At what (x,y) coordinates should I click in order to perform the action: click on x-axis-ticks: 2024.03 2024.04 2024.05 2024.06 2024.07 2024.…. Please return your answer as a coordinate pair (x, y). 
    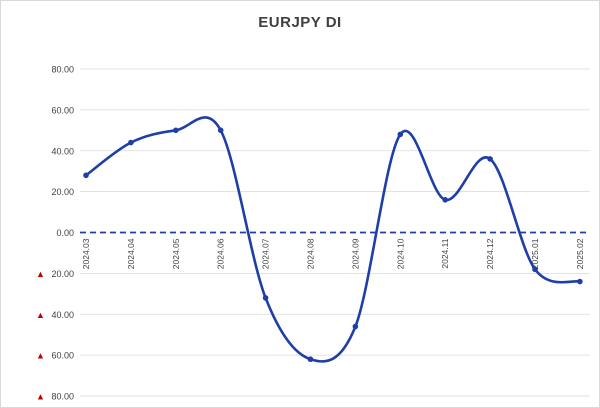
    Looking at the image, I should click on (333, 253).